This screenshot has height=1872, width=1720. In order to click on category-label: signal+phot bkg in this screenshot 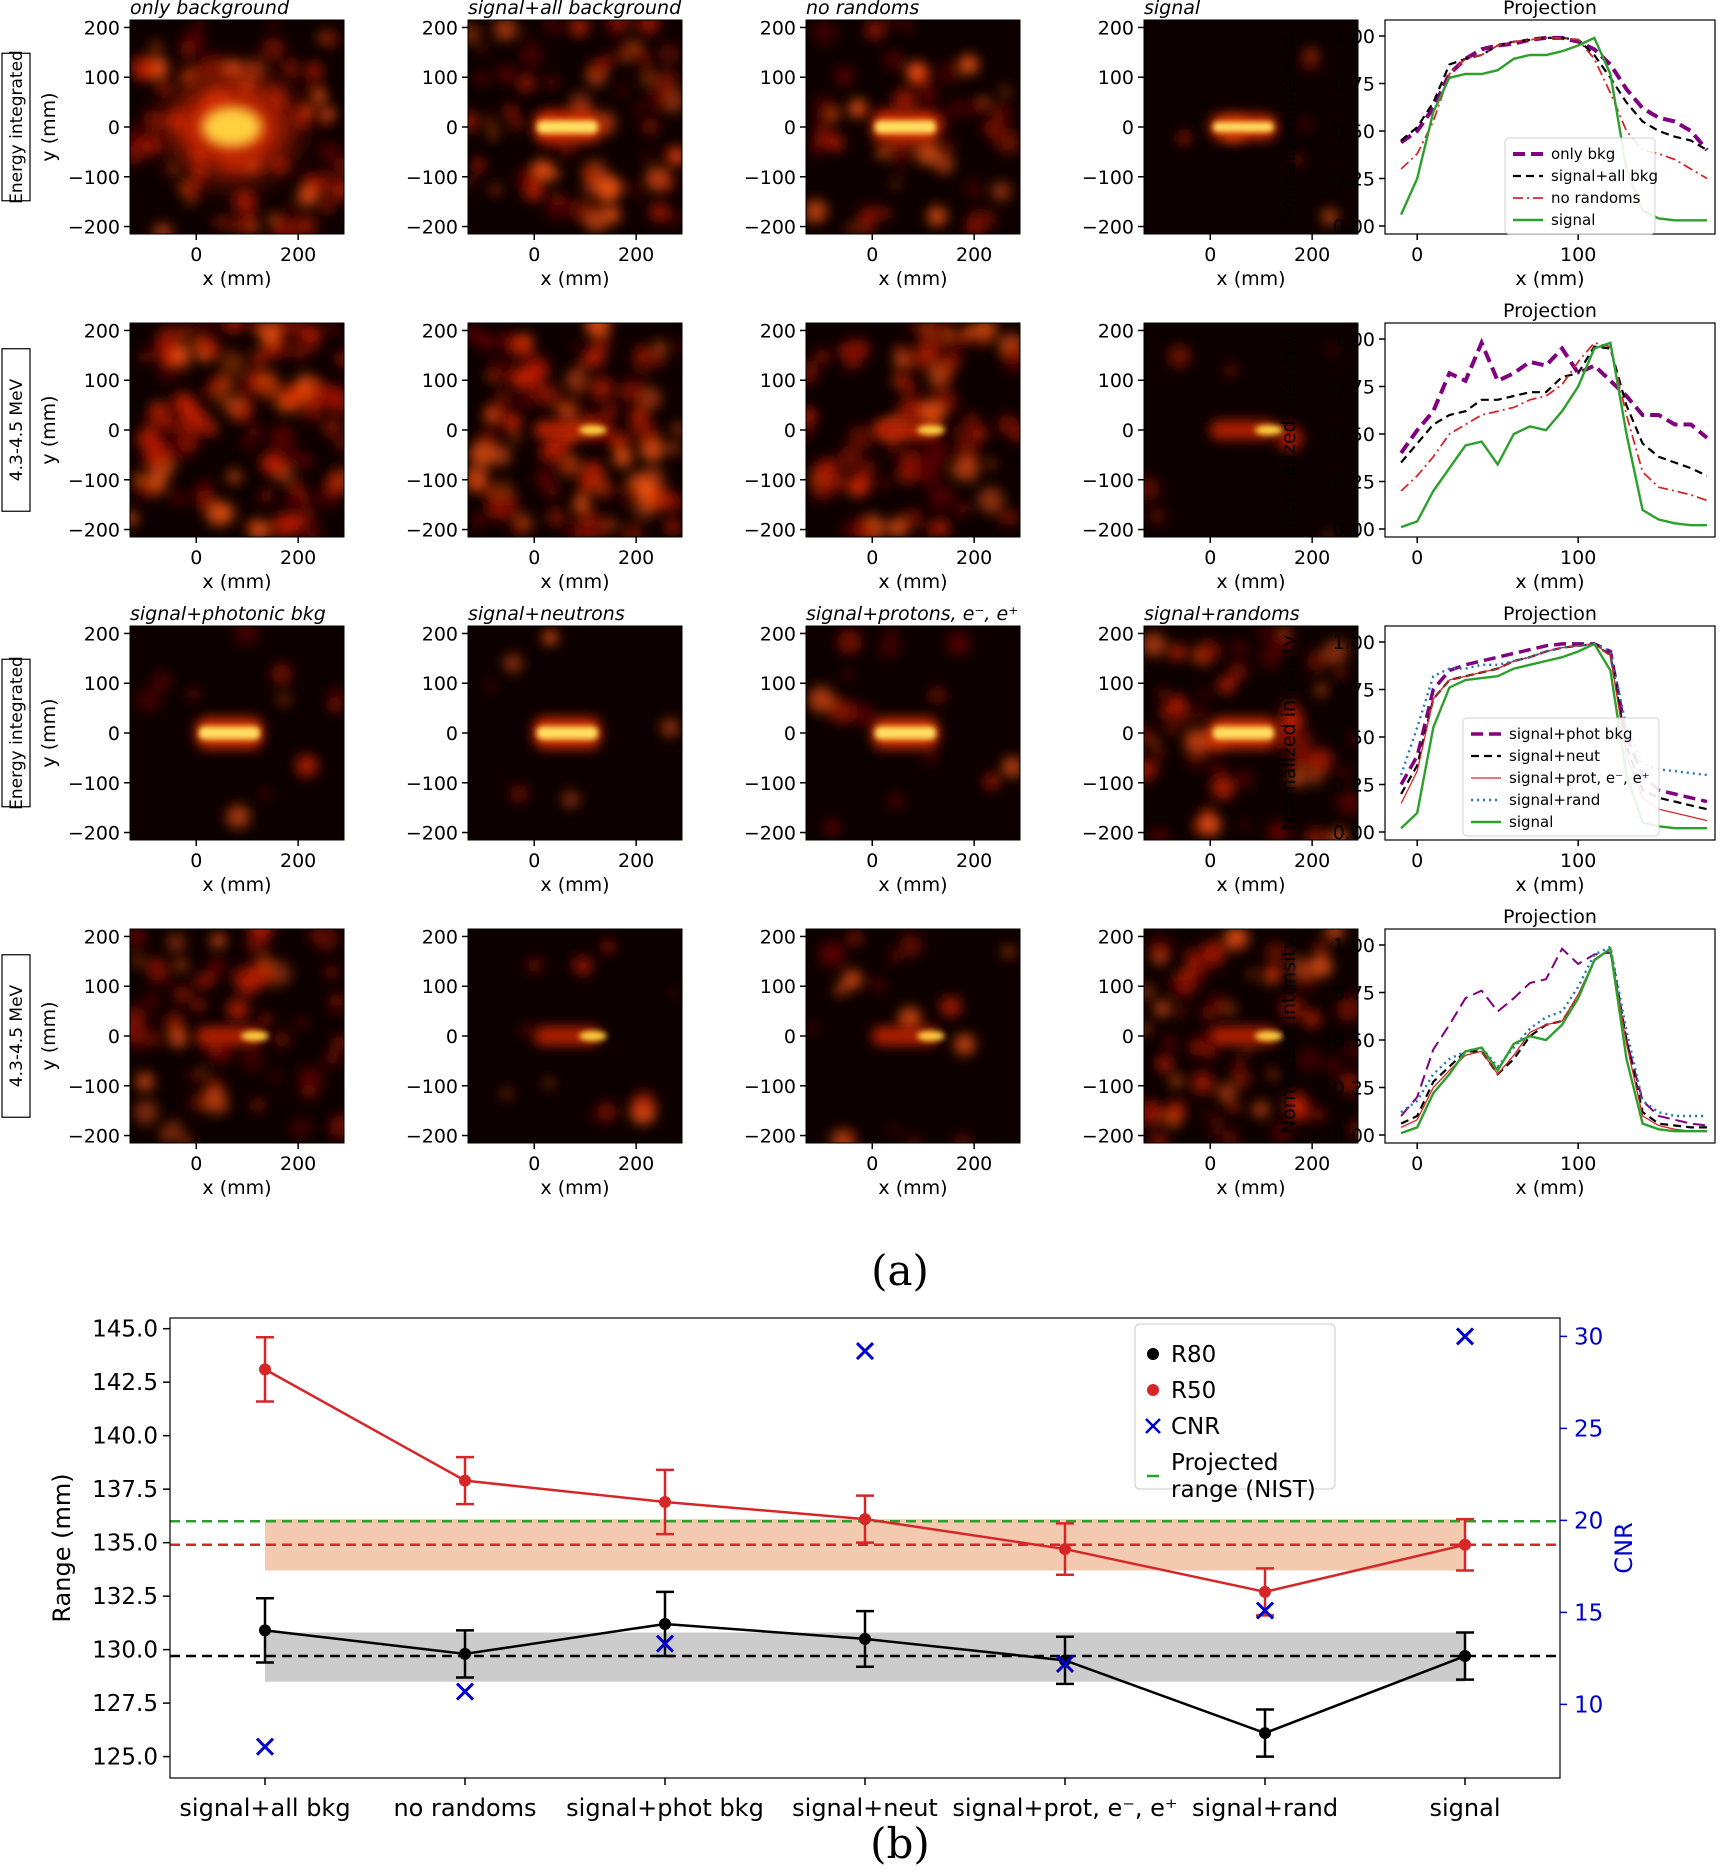, I will do `click(665, 1808)`.